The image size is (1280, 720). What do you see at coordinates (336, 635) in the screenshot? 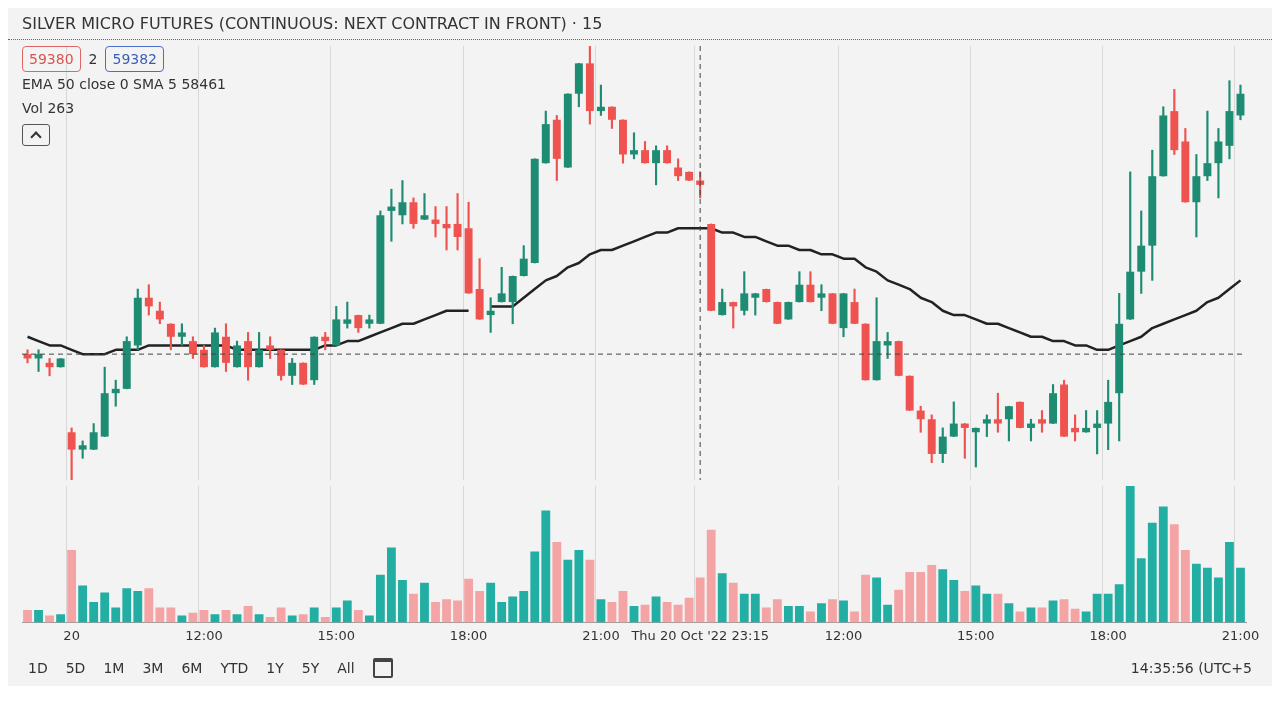
I see `x-tick-label: 15:00` at bounding box center [336, 635].